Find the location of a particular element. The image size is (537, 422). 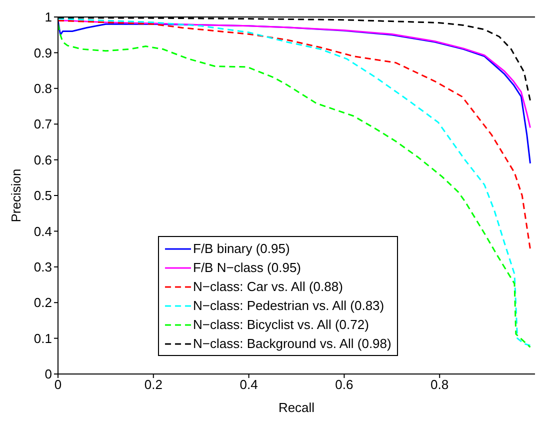

legend-label: N−class: Bicyclist vs. All (0.72) is located at coordinates (281, 324).